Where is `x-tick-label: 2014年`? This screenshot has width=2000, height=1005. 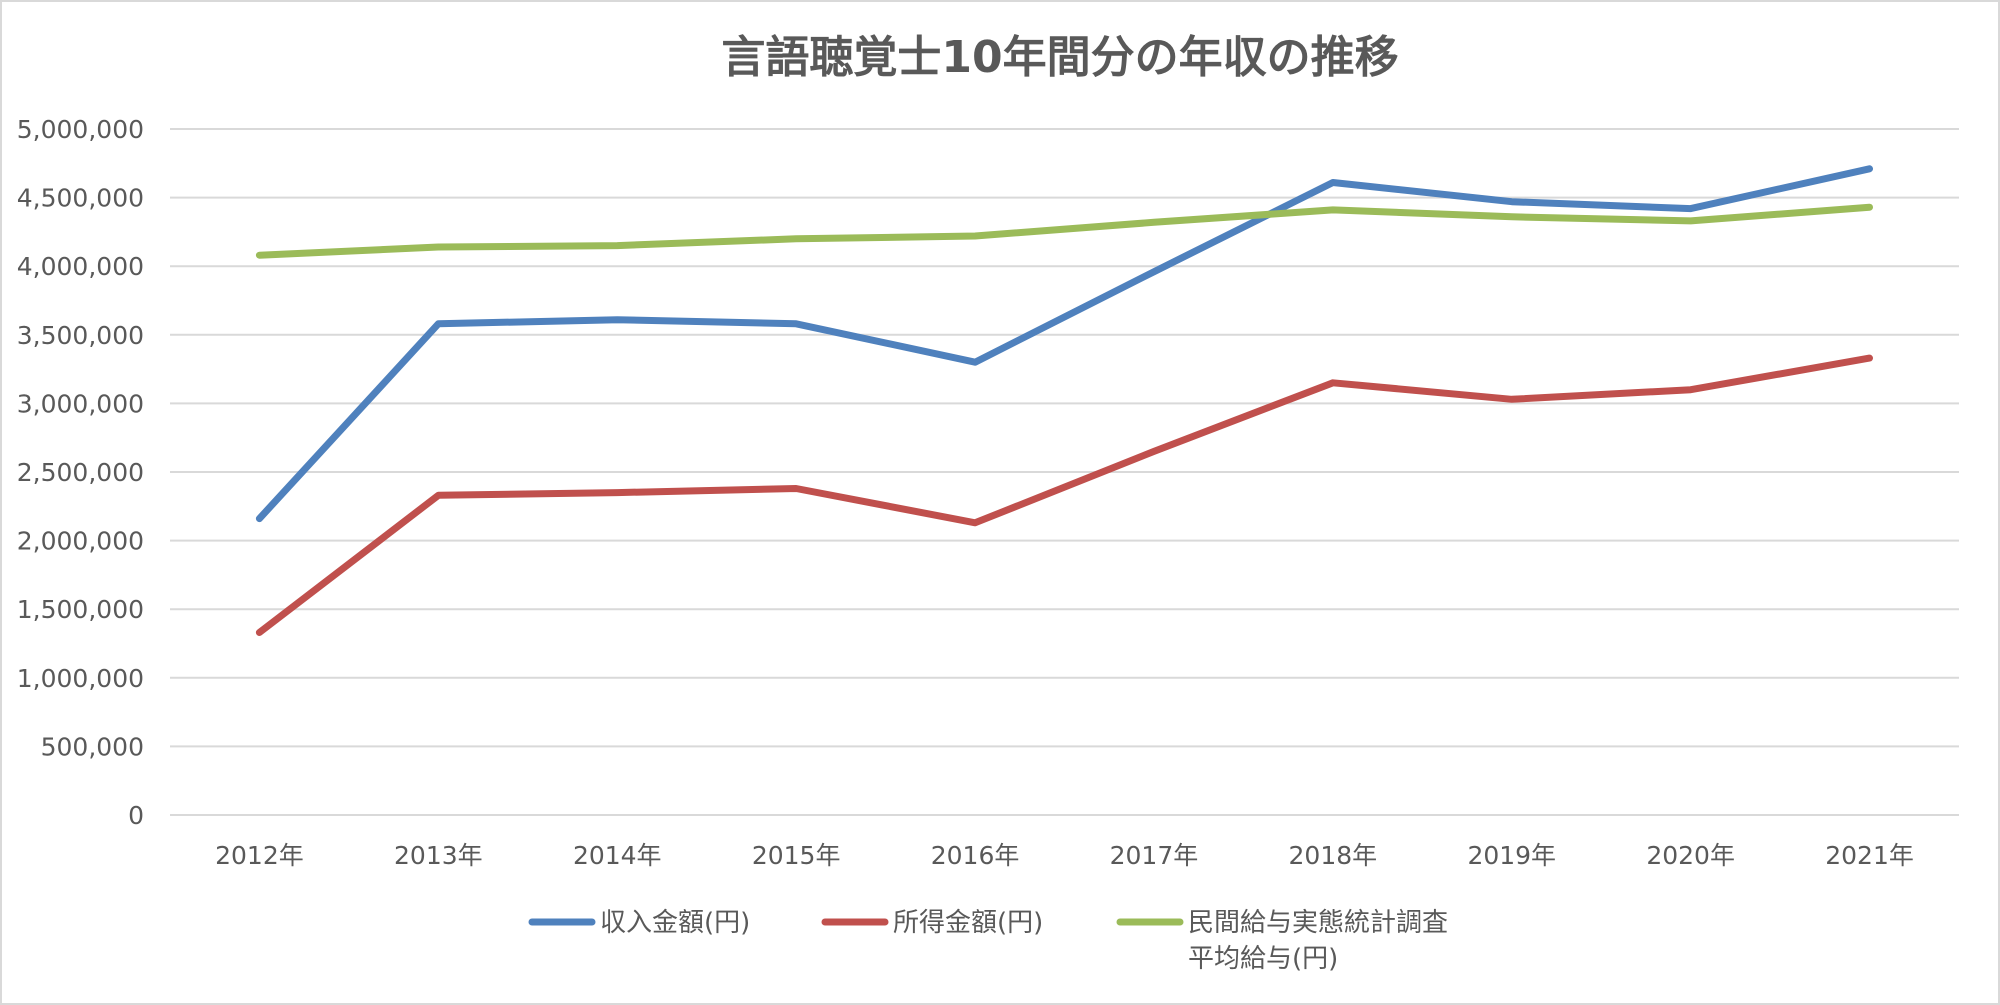 x-tick-label: 2014年 is located at coordinates (617, 855).